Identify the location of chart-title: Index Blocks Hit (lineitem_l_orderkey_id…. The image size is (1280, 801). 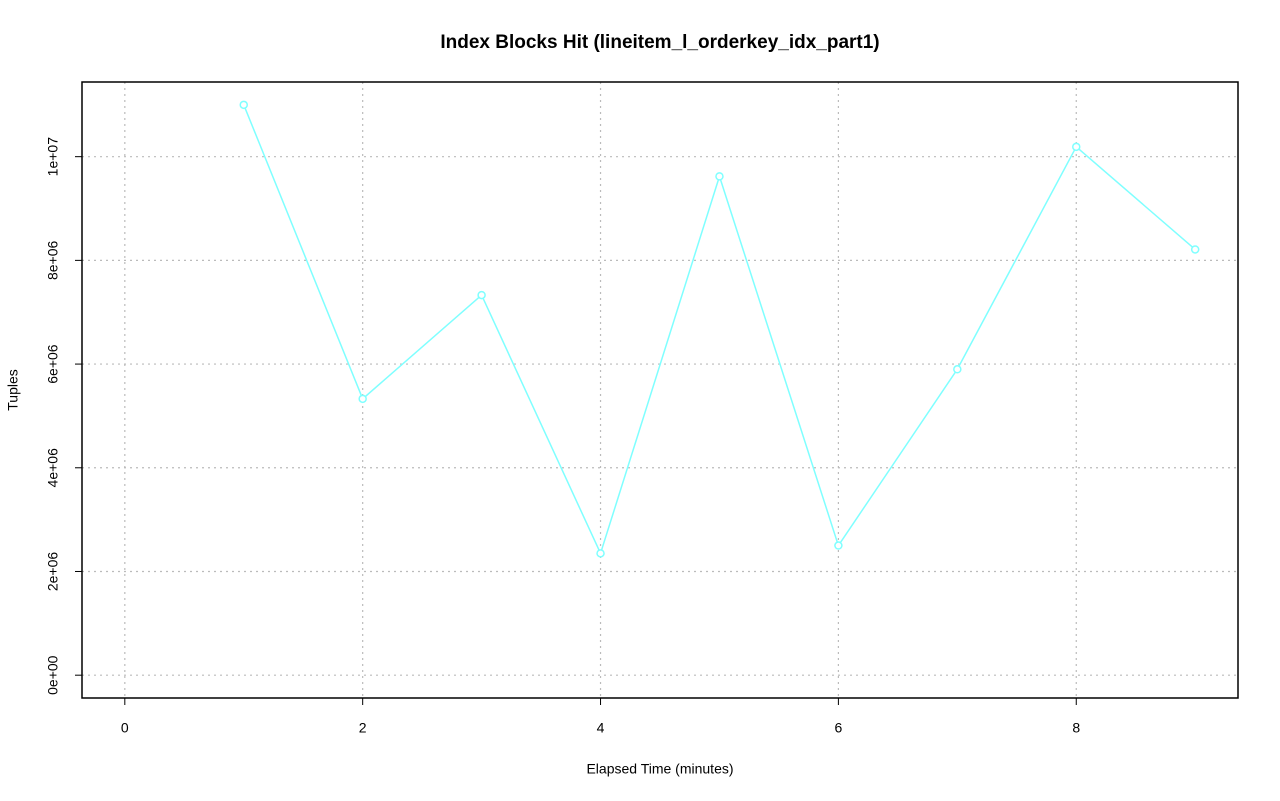
(659, 42).